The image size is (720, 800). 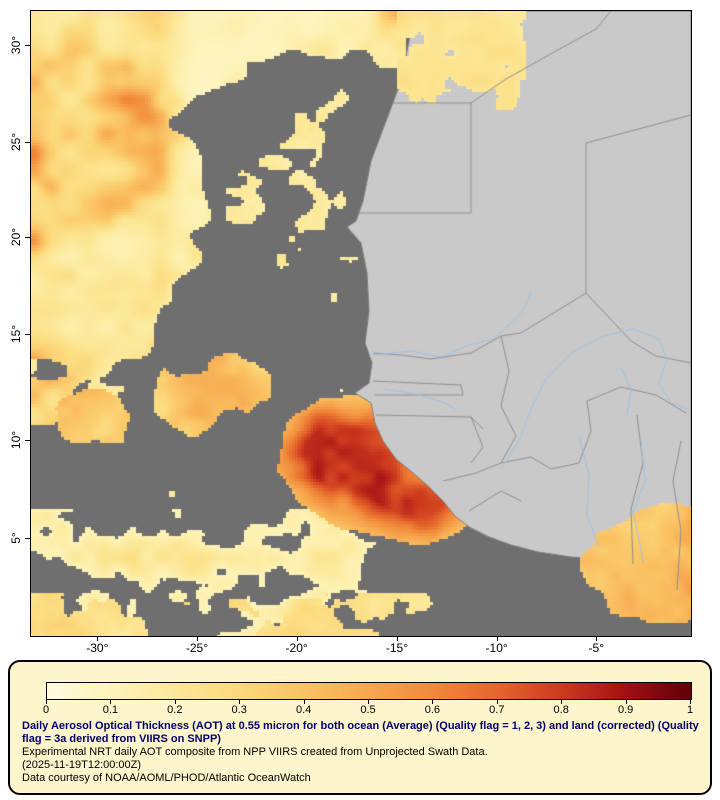 What do you see at coordinates (16, 440) in the screenshot?
I see `y-axis-label: 10°` at bounding box center [16, 440].